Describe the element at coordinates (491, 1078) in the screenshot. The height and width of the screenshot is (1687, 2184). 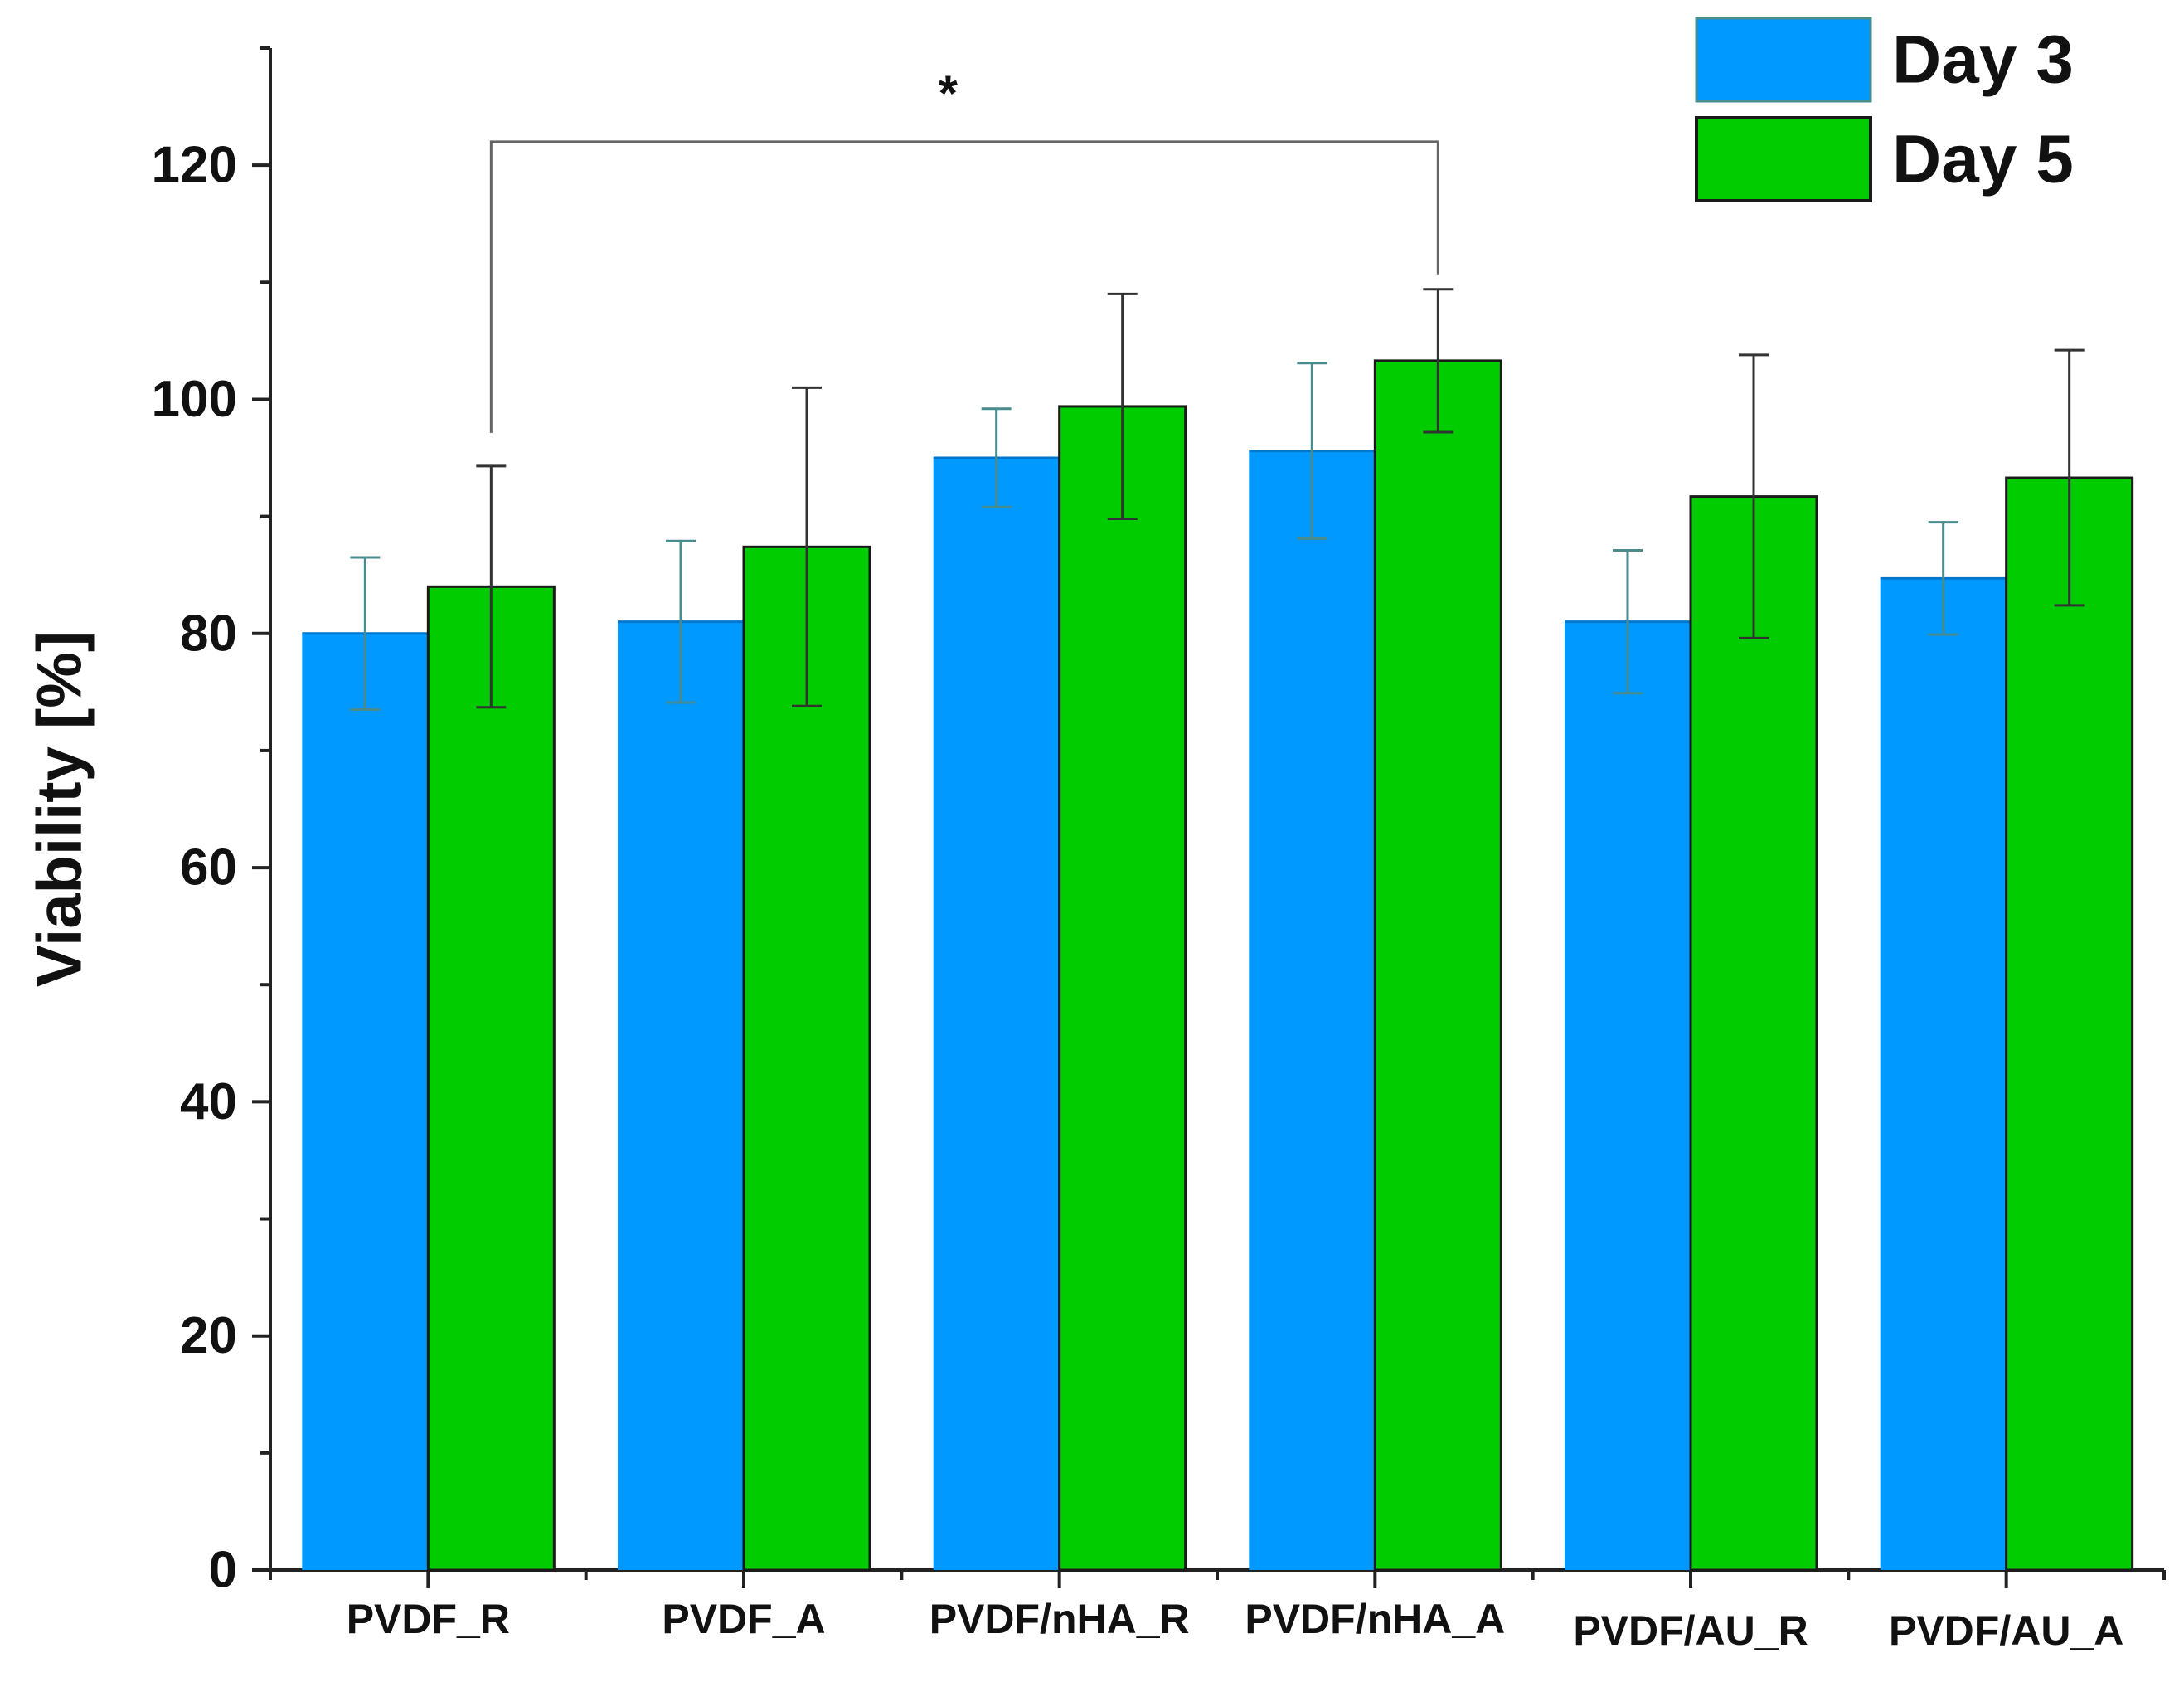
I see `bar-day-5-pvdf-r` at that location.